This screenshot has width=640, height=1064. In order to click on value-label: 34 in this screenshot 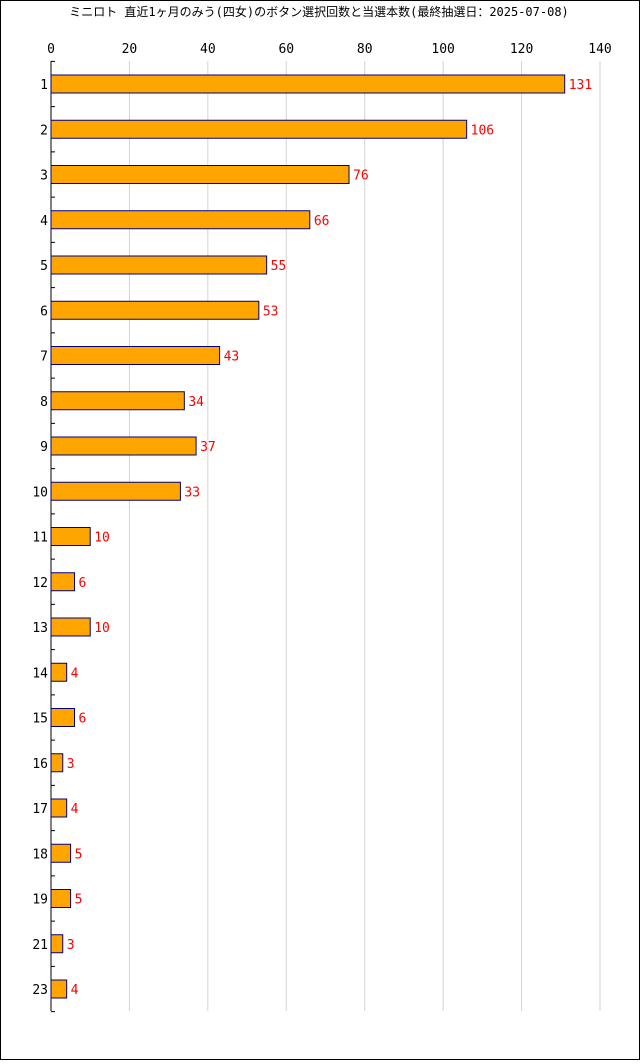, I will do `click(196, 402)`.